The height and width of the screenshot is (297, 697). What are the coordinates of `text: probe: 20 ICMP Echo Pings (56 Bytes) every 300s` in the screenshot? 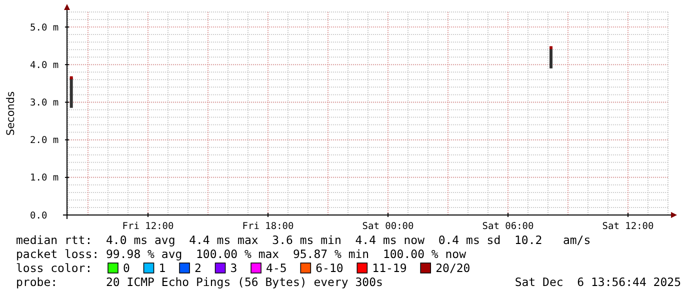 It's located at (199, 282).